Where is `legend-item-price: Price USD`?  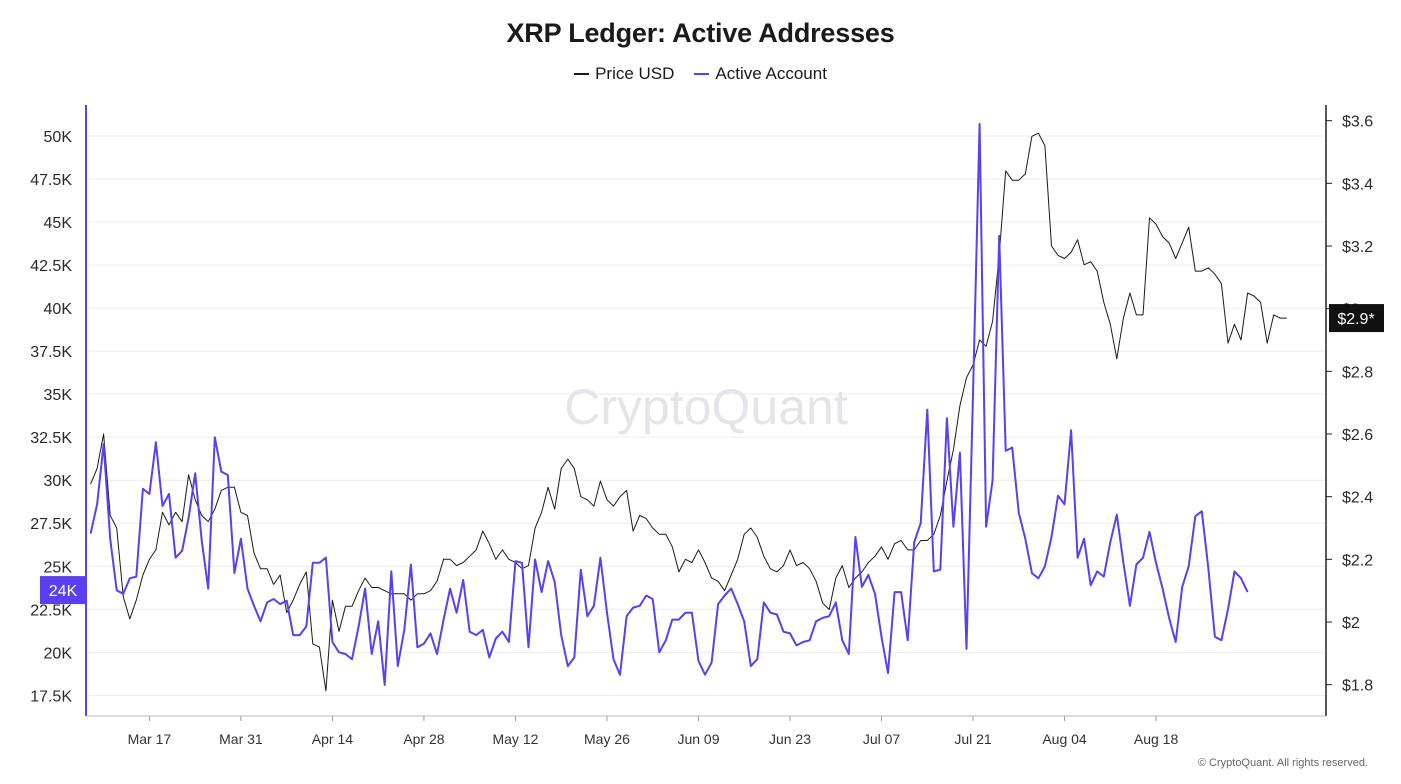
legend-item-price: Price USD is located at coordinates (624, 74).